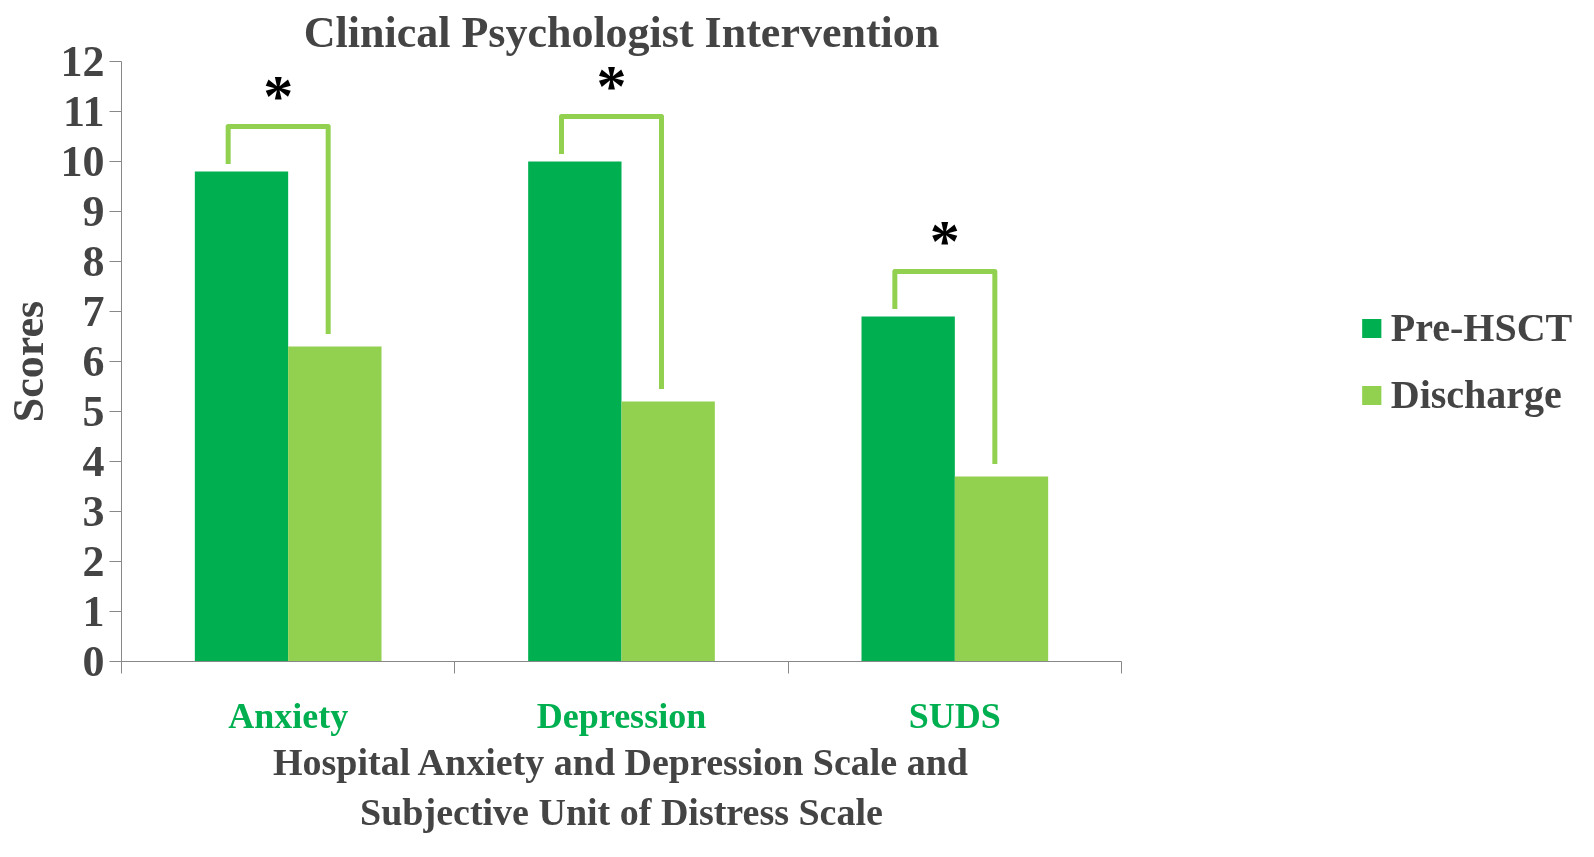  I want to click on y-tick-label: 6, so click(93, 361).